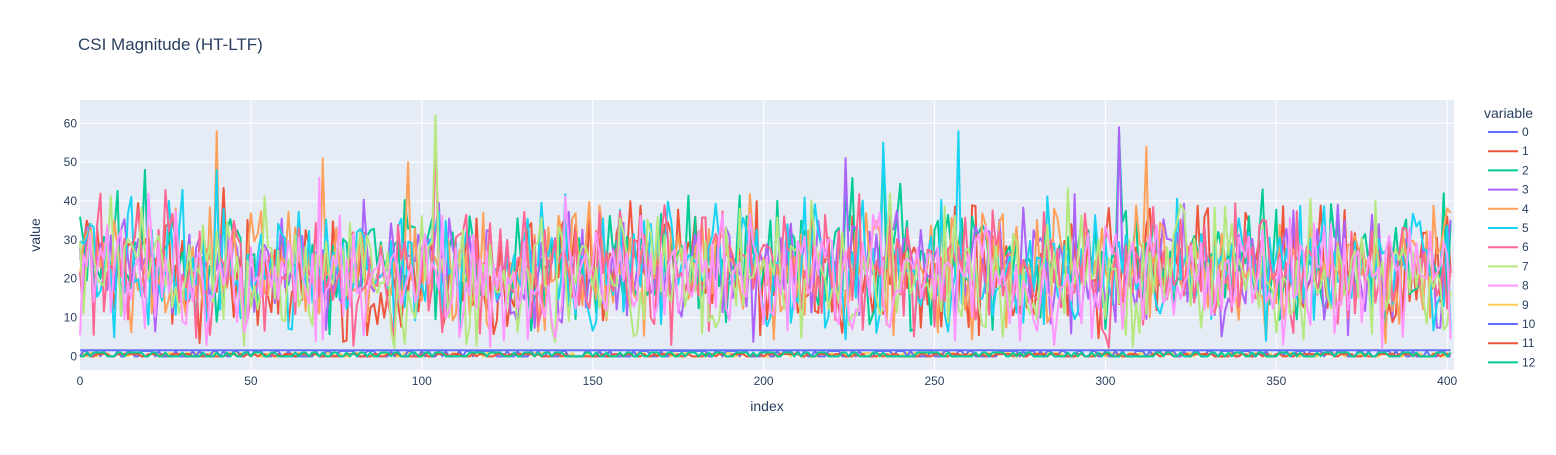 This screenshot has width=1556, height=455. What do you see at coordinates (71, 318) in the screenshot?
I see `y-tick-label: 10` at bounding box center [71, 318].